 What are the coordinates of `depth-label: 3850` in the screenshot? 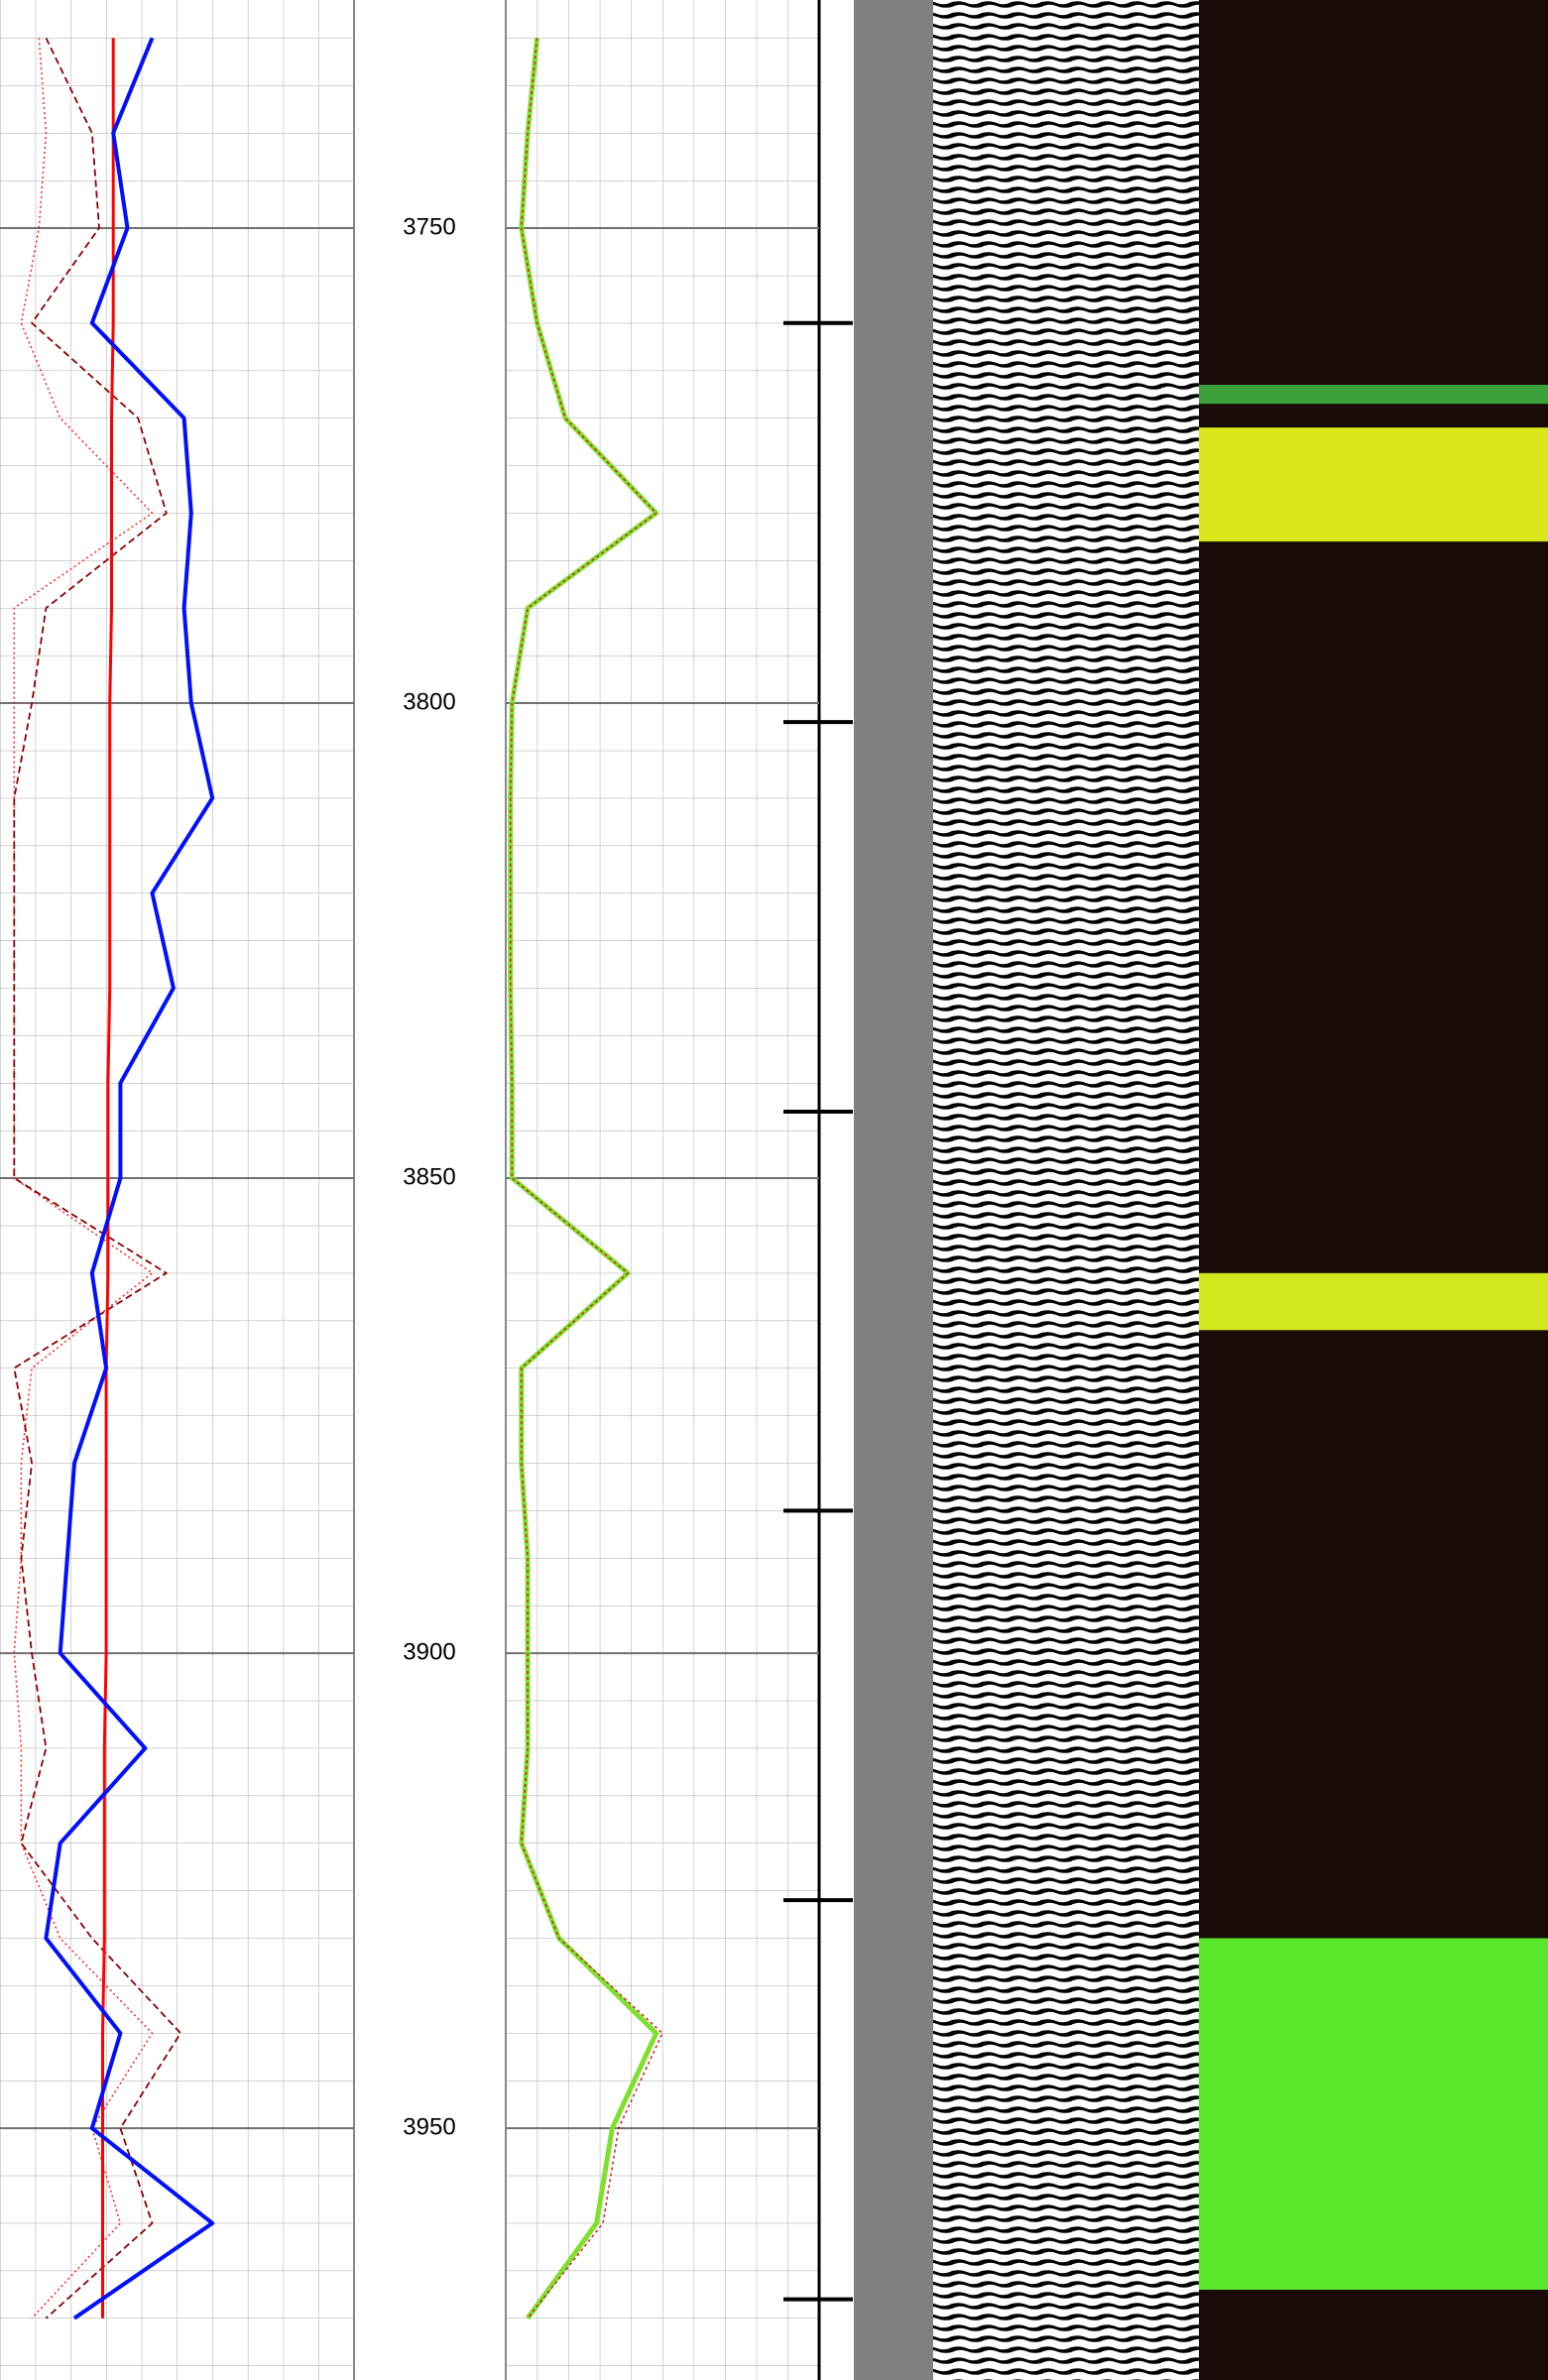 It's located at (429, 1176).